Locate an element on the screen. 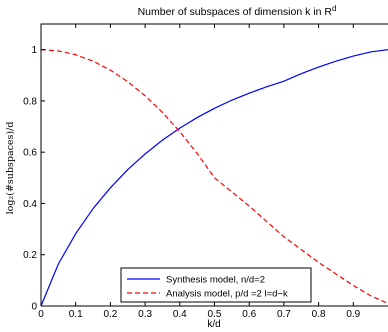 The width and height of the screenshot is (388, 332). legend-label-analysis: Analysis model, p/d =2 l=d−k is located at coordinates (227, 294).